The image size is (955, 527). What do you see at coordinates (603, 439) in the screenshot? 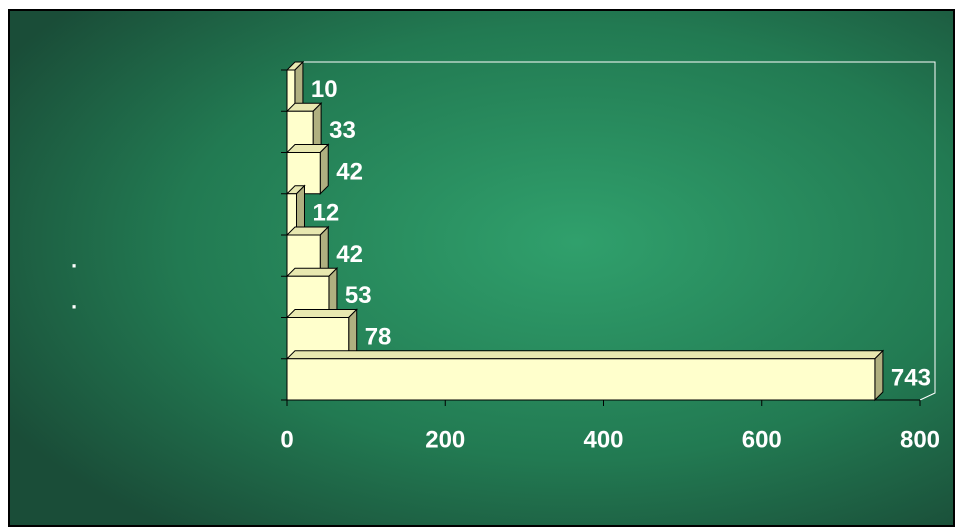
I see `x-tick-label: 400` at bounding box center [603, 439].